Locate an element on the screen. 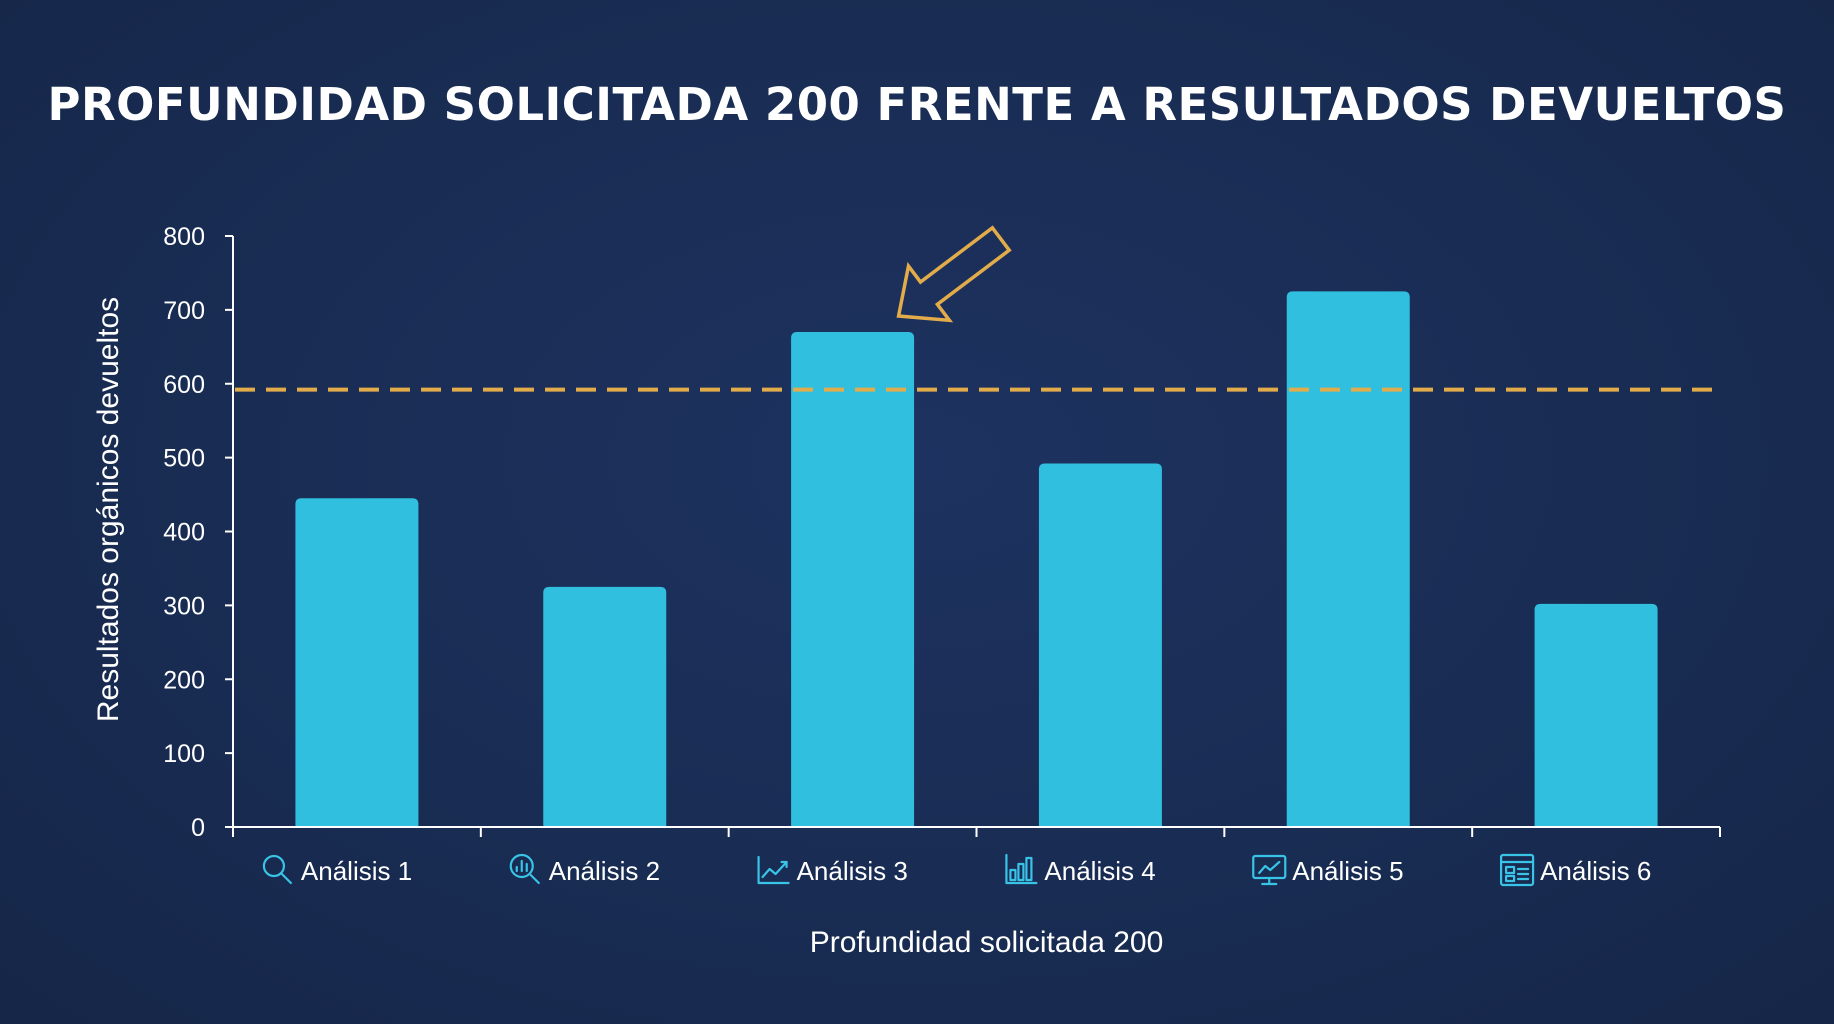  x-category-2: Análisis 2 is located at coordinates (584, 869).